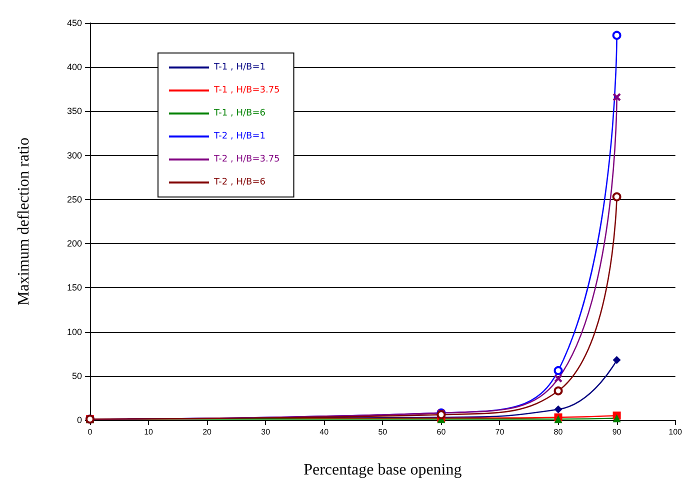 The height and width of the screenshot is (496, 693). I want to click on x-tick-label: 40, so click(325, 432).